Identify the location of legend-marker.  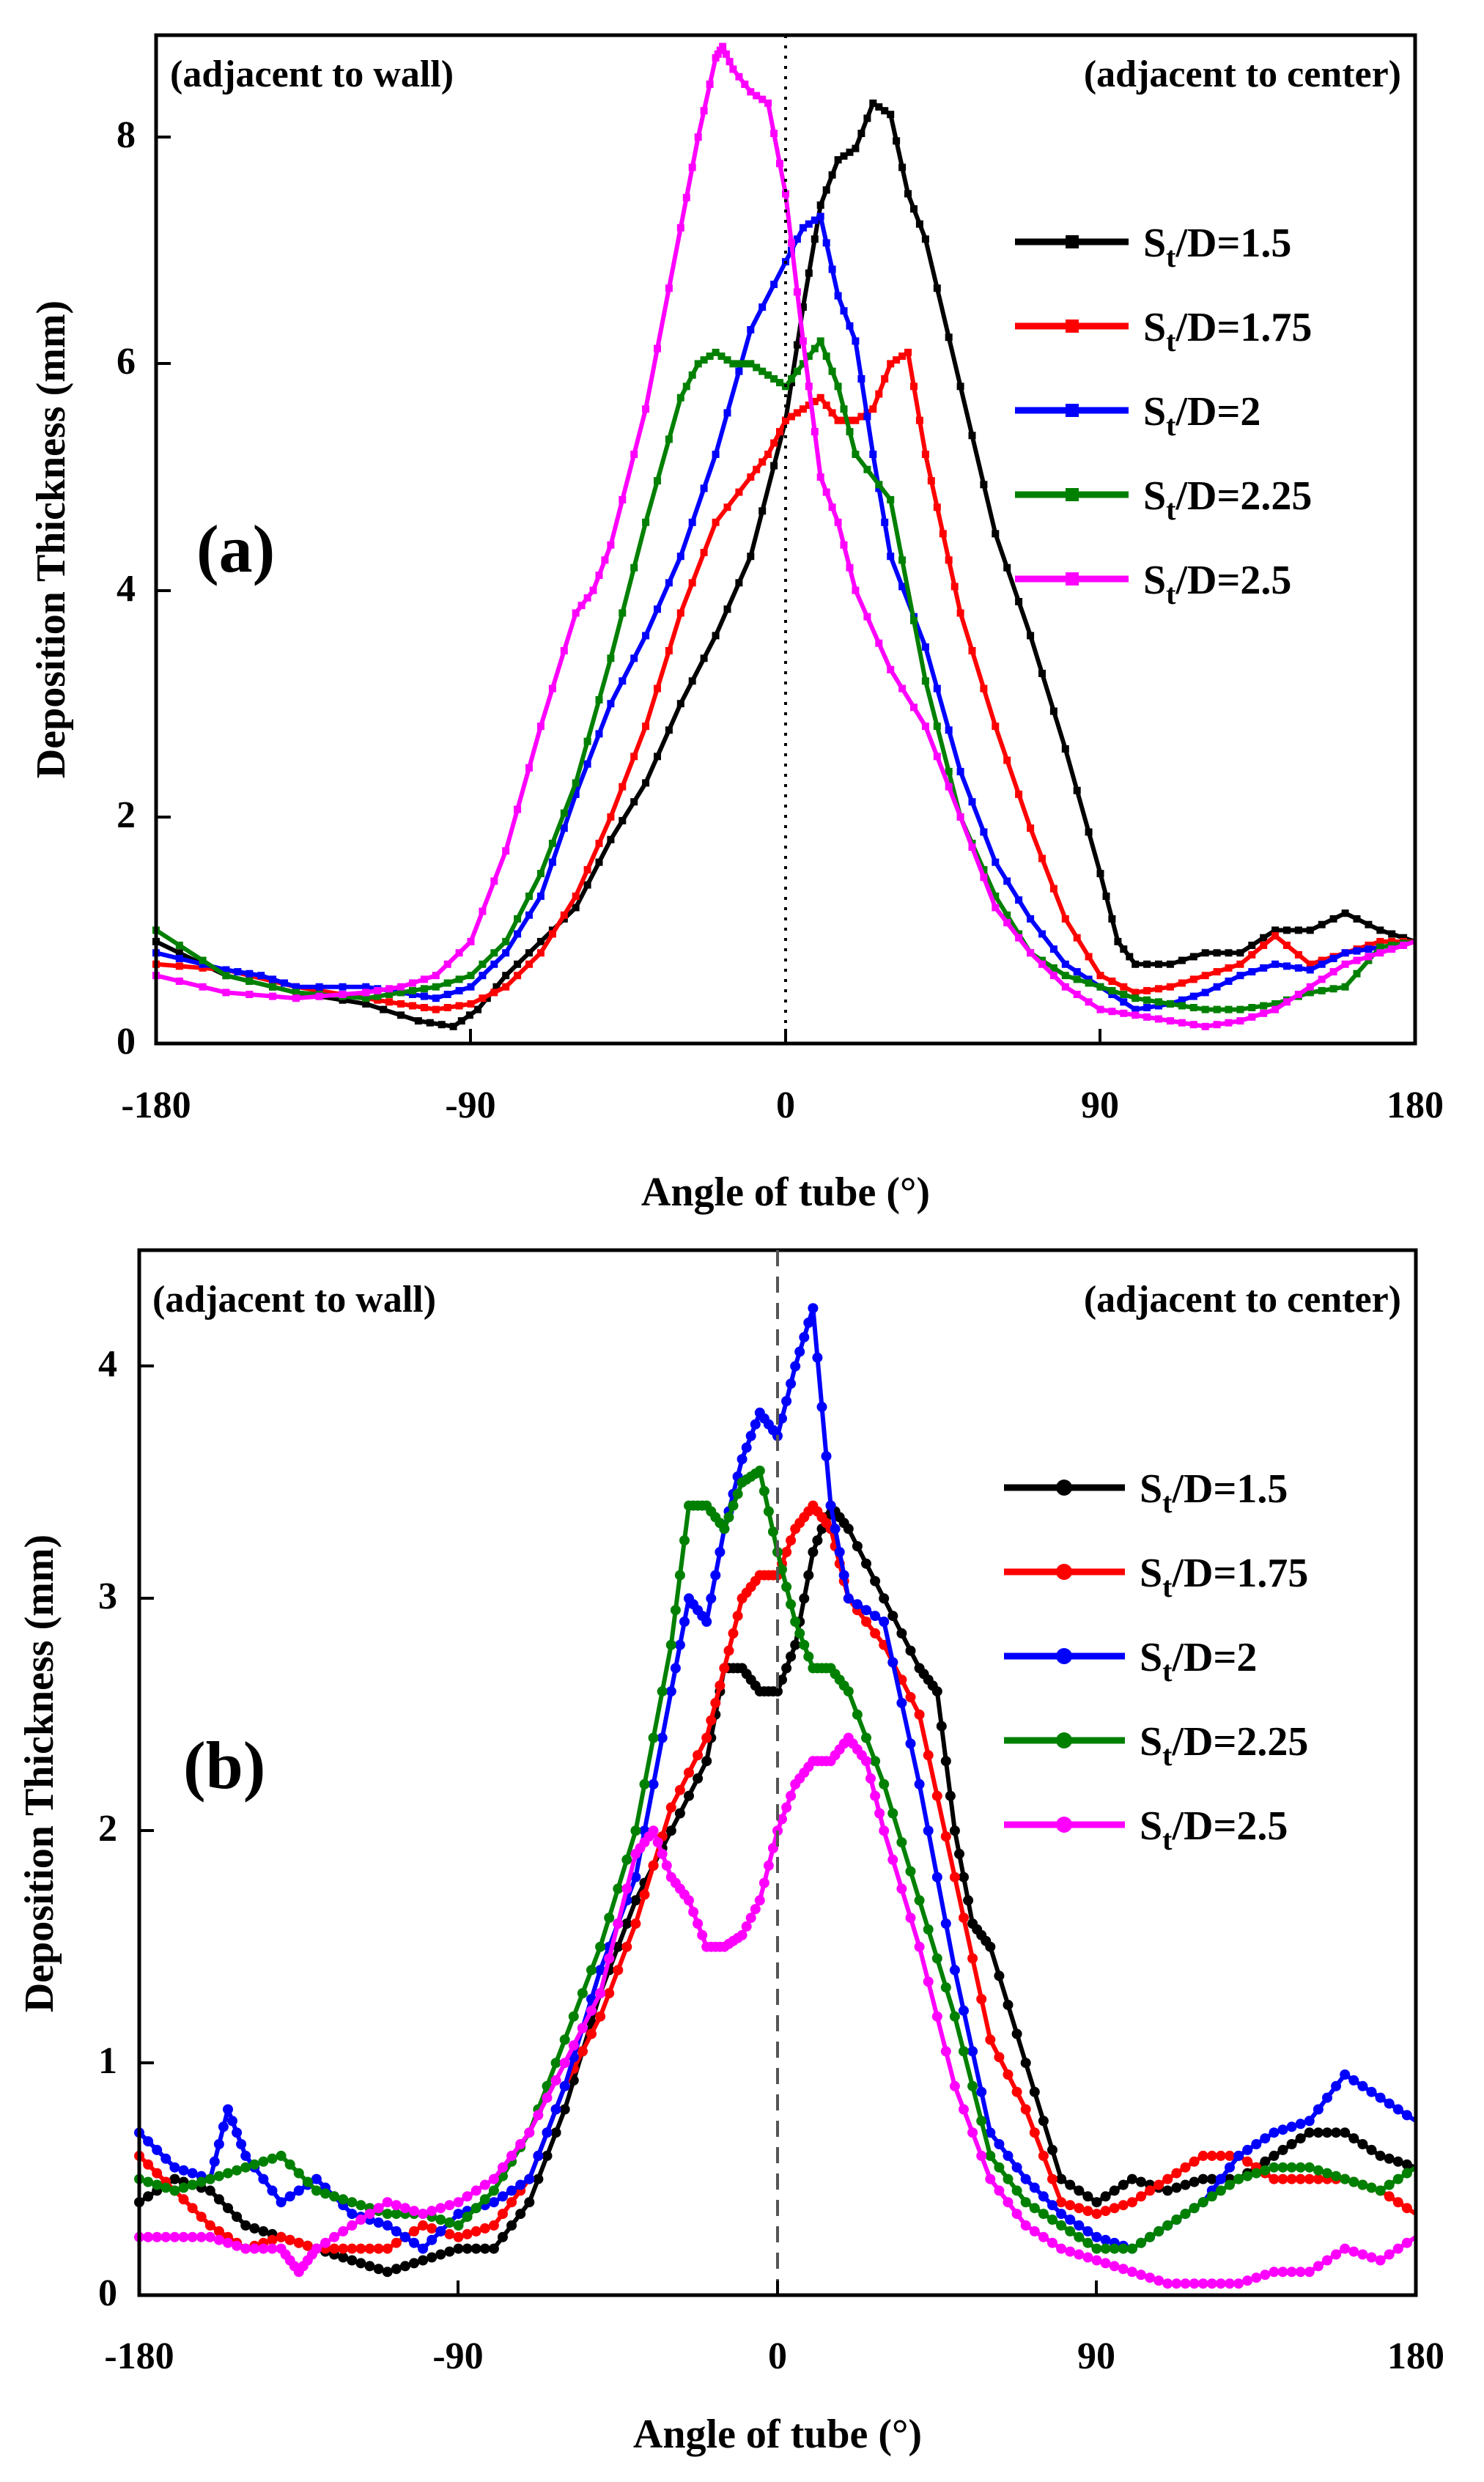
(1073, 579).